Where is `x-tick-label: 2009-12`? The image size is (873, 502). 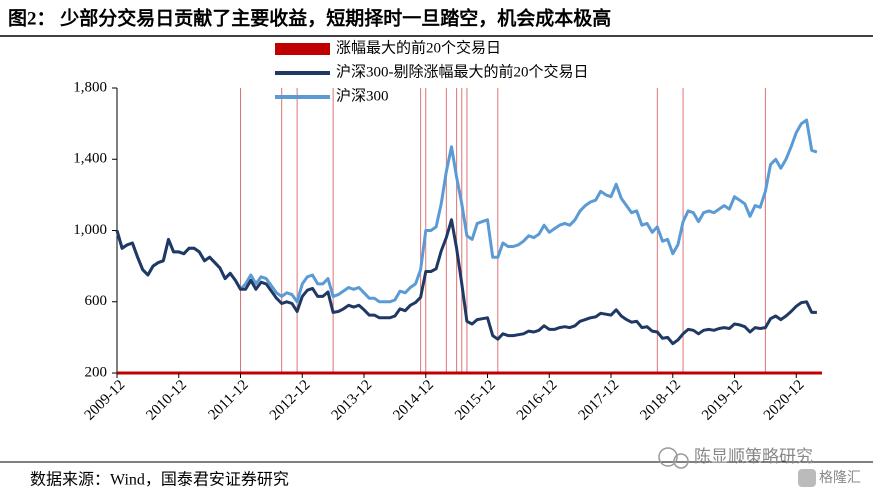
x-tick-label: 2009-12 is located at coordinates (105, 400).